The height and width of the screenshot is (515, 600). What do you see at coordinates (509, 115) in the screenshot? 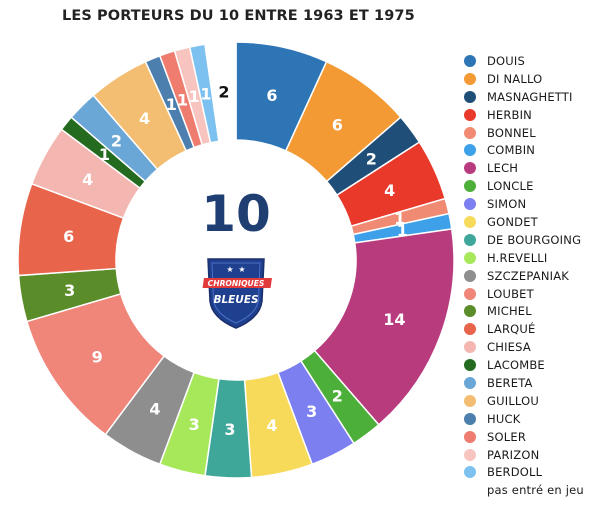
I see `legend-label: HERBIN` at bounding box center [509, 115].